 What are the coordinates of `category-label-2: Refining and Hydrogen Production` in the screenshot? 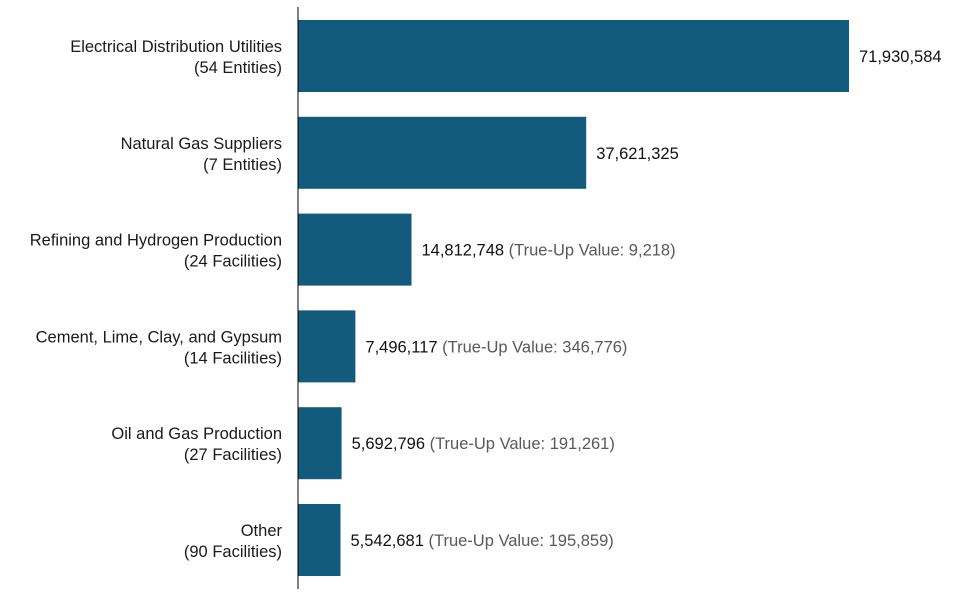 It's located at (156, 241).